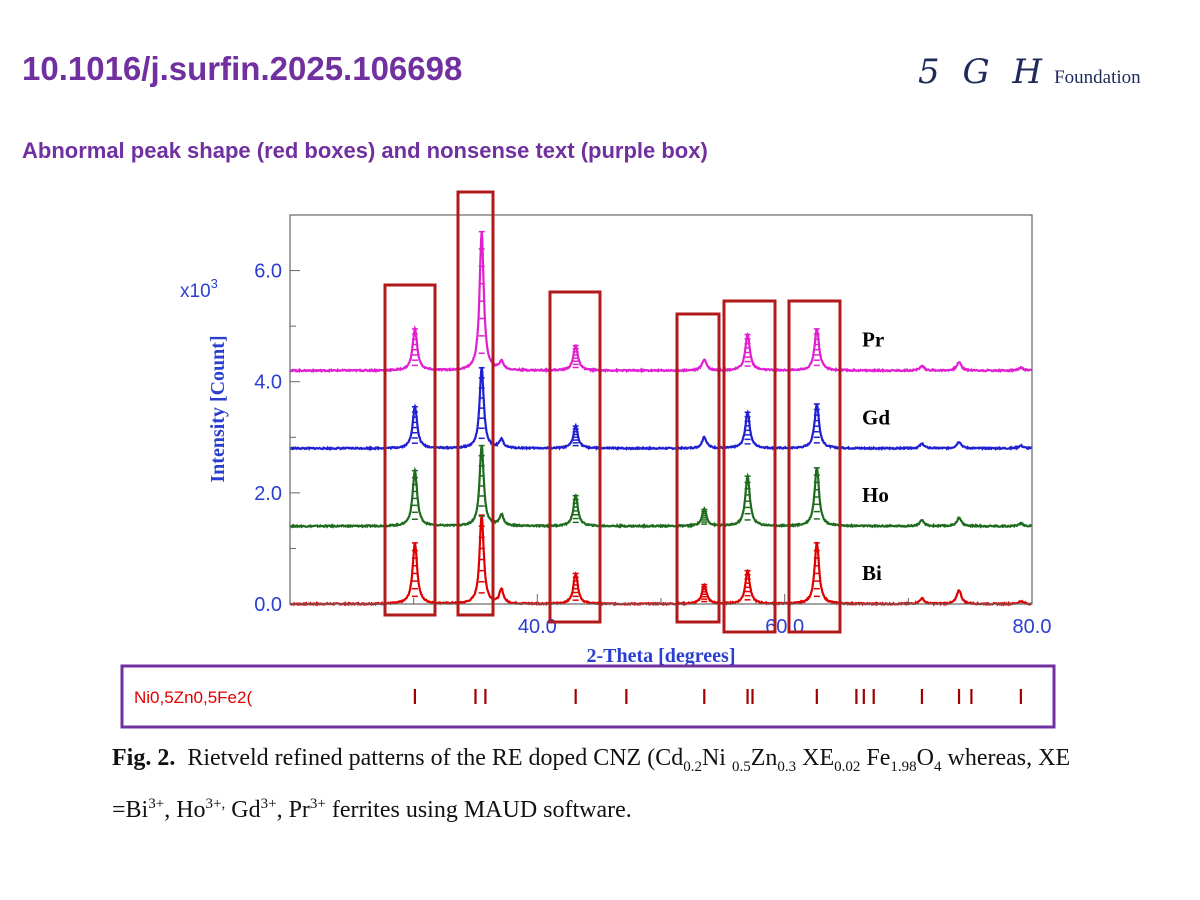 The height and width of the screenshot is (900, 1200). What do you see at coordinates (537, 627) in the screenshot?
I see `x-tick-label: 40.0` at bounding box center [537, 627].